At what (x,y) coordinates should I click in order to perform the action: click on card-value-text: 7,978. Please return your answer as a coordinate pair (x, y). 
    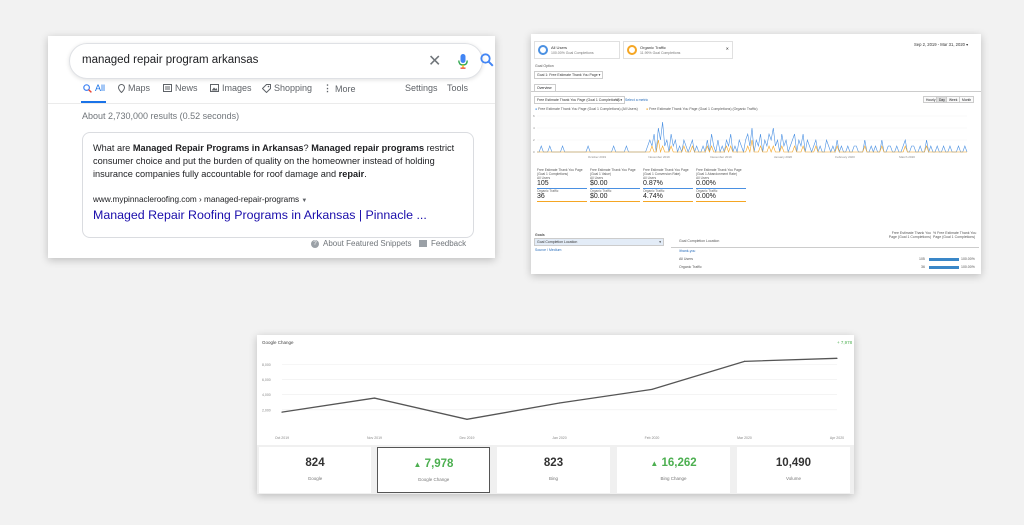
    Looking at the image, I should click on (439, 464).